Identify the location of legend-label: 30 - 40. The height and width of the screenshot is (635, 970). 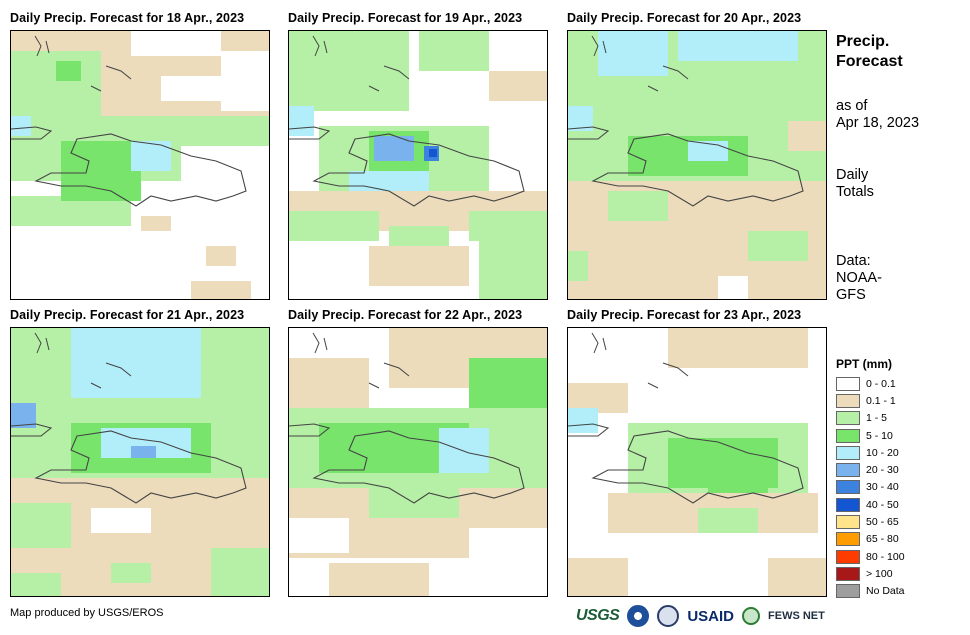
(882, 487).